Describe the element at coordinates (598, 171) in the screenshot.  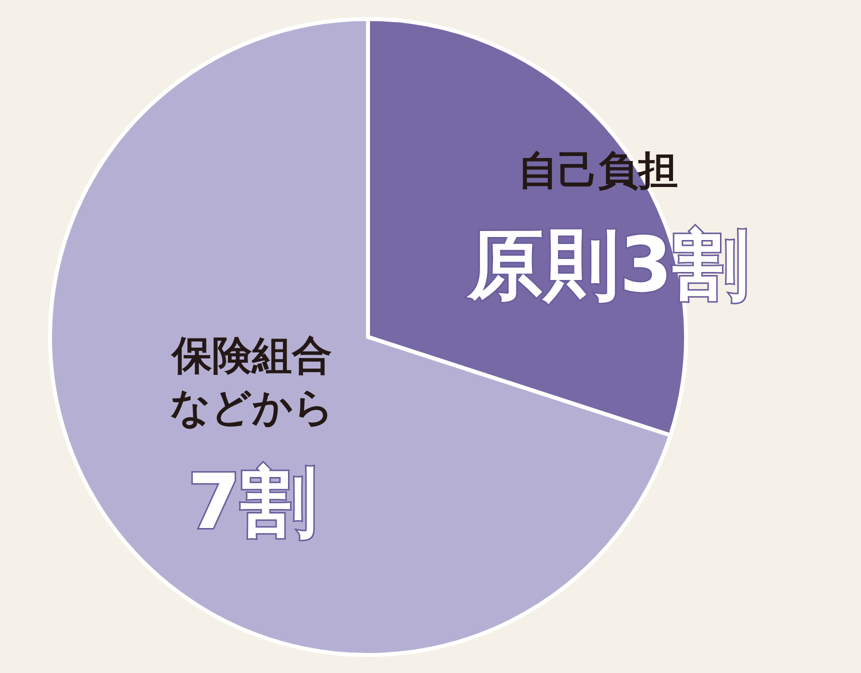
I see `slice-label: 自己負担` at that location.